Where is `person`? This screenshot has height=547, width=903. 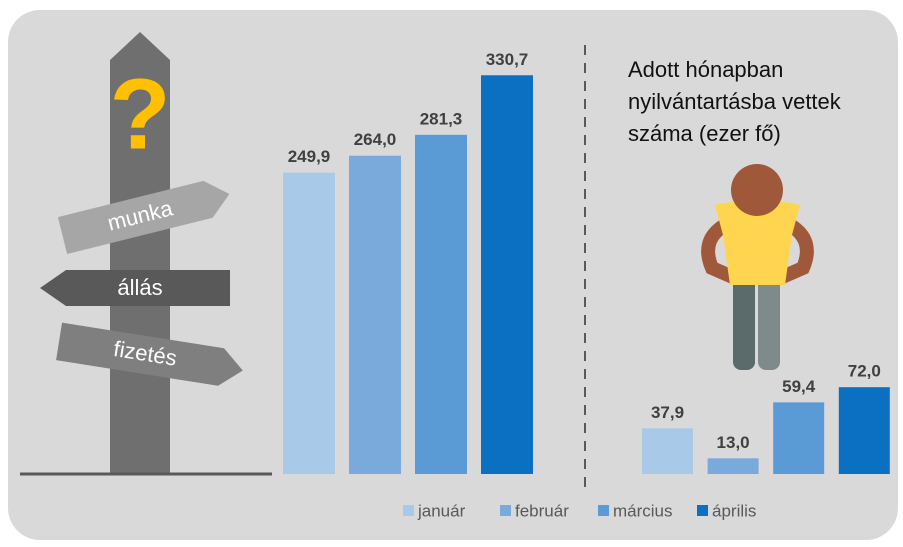 person is located at coordinates (757, 267).